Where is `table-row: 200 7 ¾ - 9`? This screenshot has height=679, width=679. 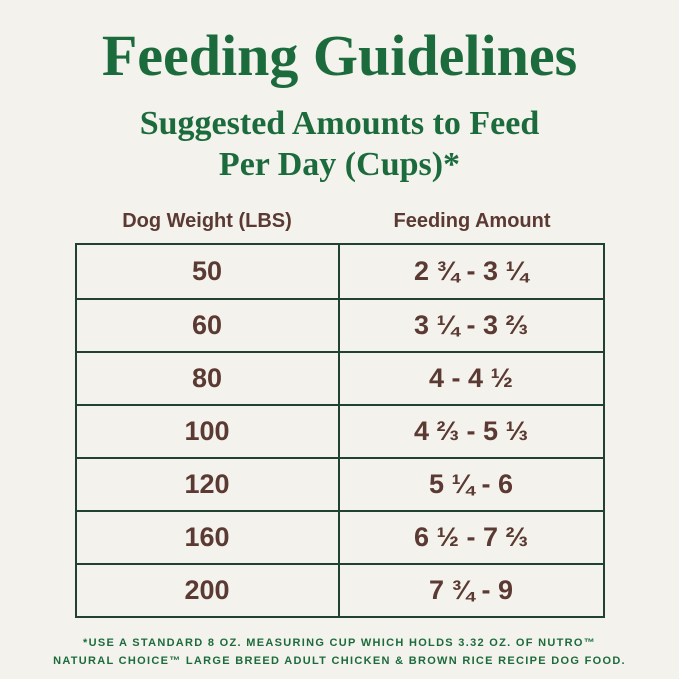 table-row: 200 7 ¾ - 9 is located at coordinates (339, 589).